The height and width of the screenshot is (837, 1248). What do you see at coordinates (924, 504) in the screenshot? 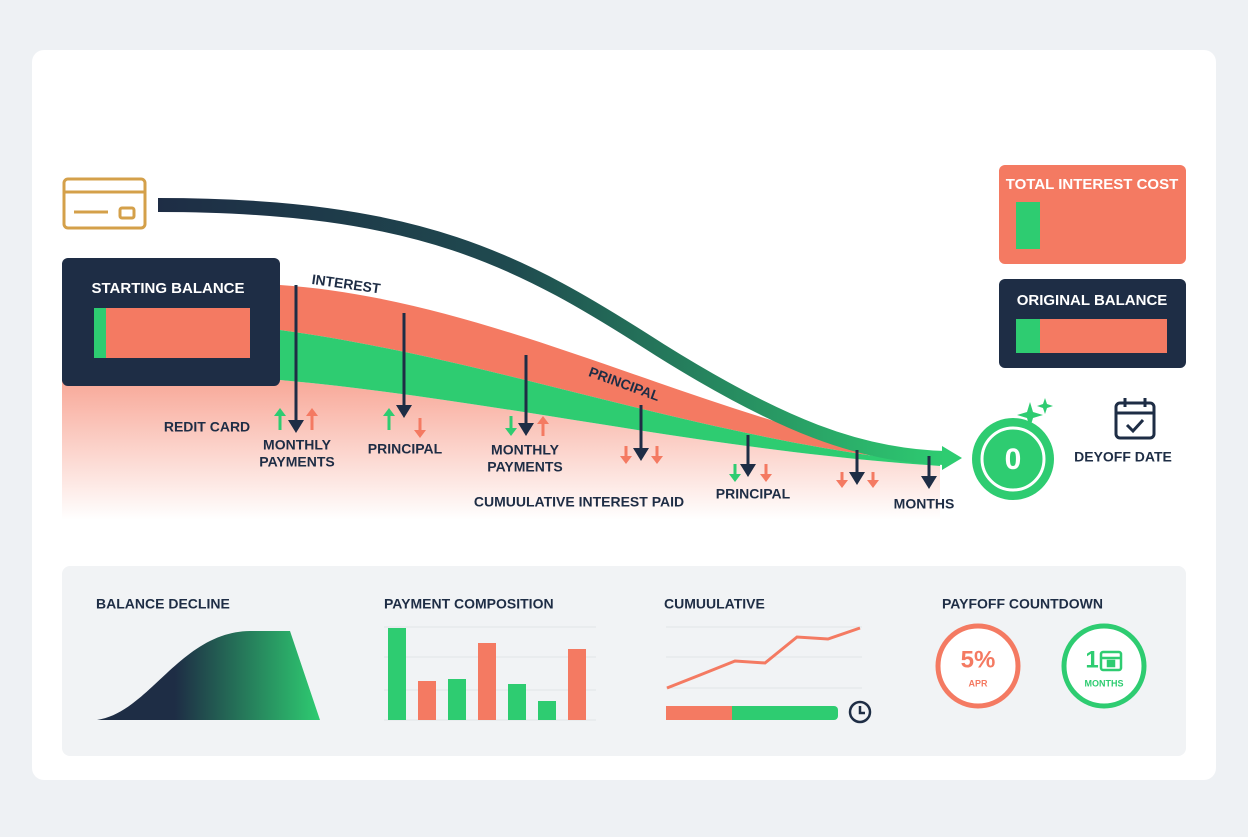
I see `flow-label: MONTHS` at bounding box center [924, 504].